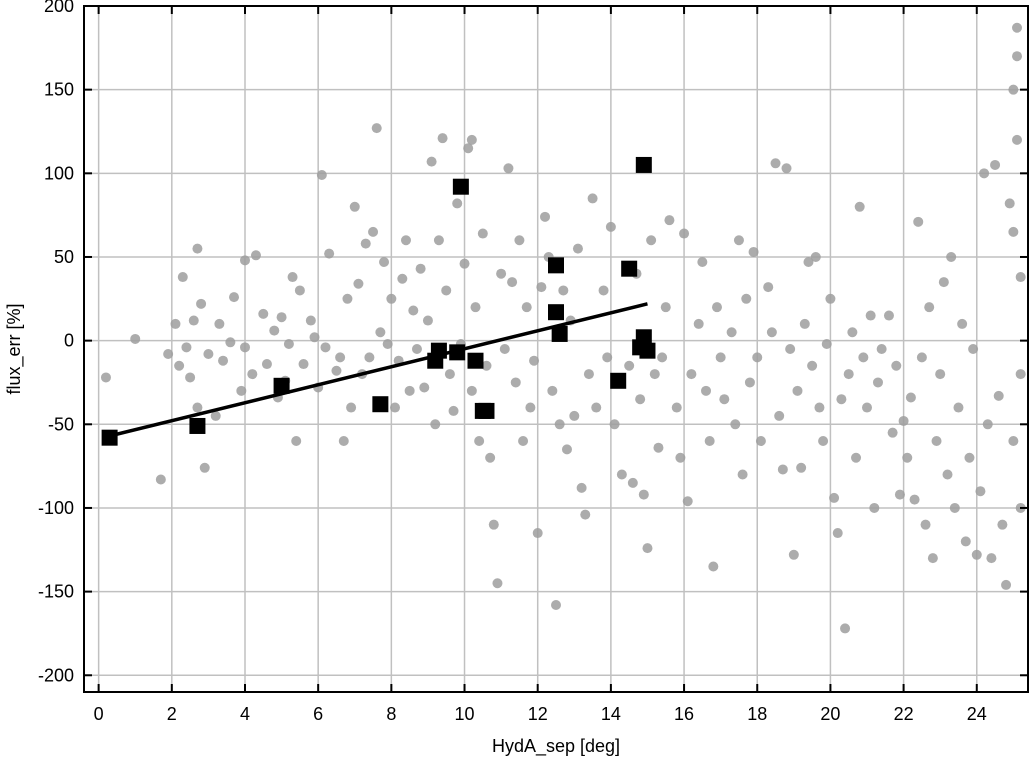 This screenshot has width=1036, height=761. Describe the element at coordinates (56, 592) in the screenshot. I see `y-tick-label: -150` at that location.